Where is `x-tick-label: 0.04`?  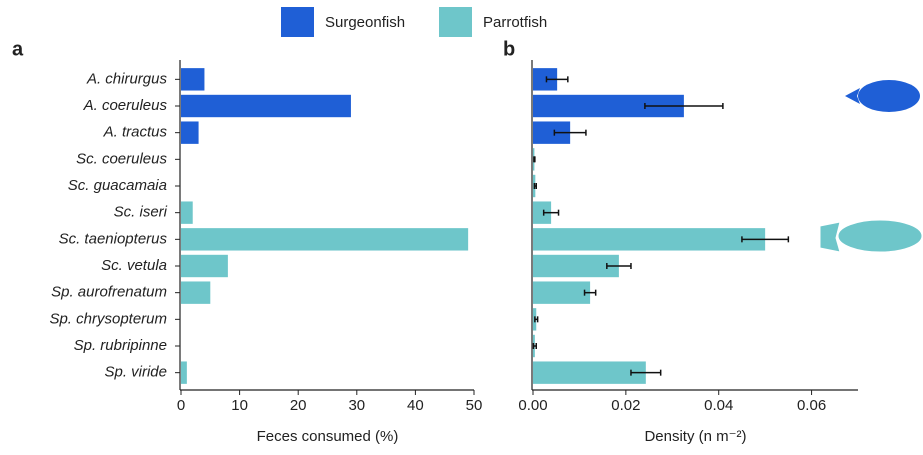
x-tick-label: 0.04 is located at coordinates (718, 405).